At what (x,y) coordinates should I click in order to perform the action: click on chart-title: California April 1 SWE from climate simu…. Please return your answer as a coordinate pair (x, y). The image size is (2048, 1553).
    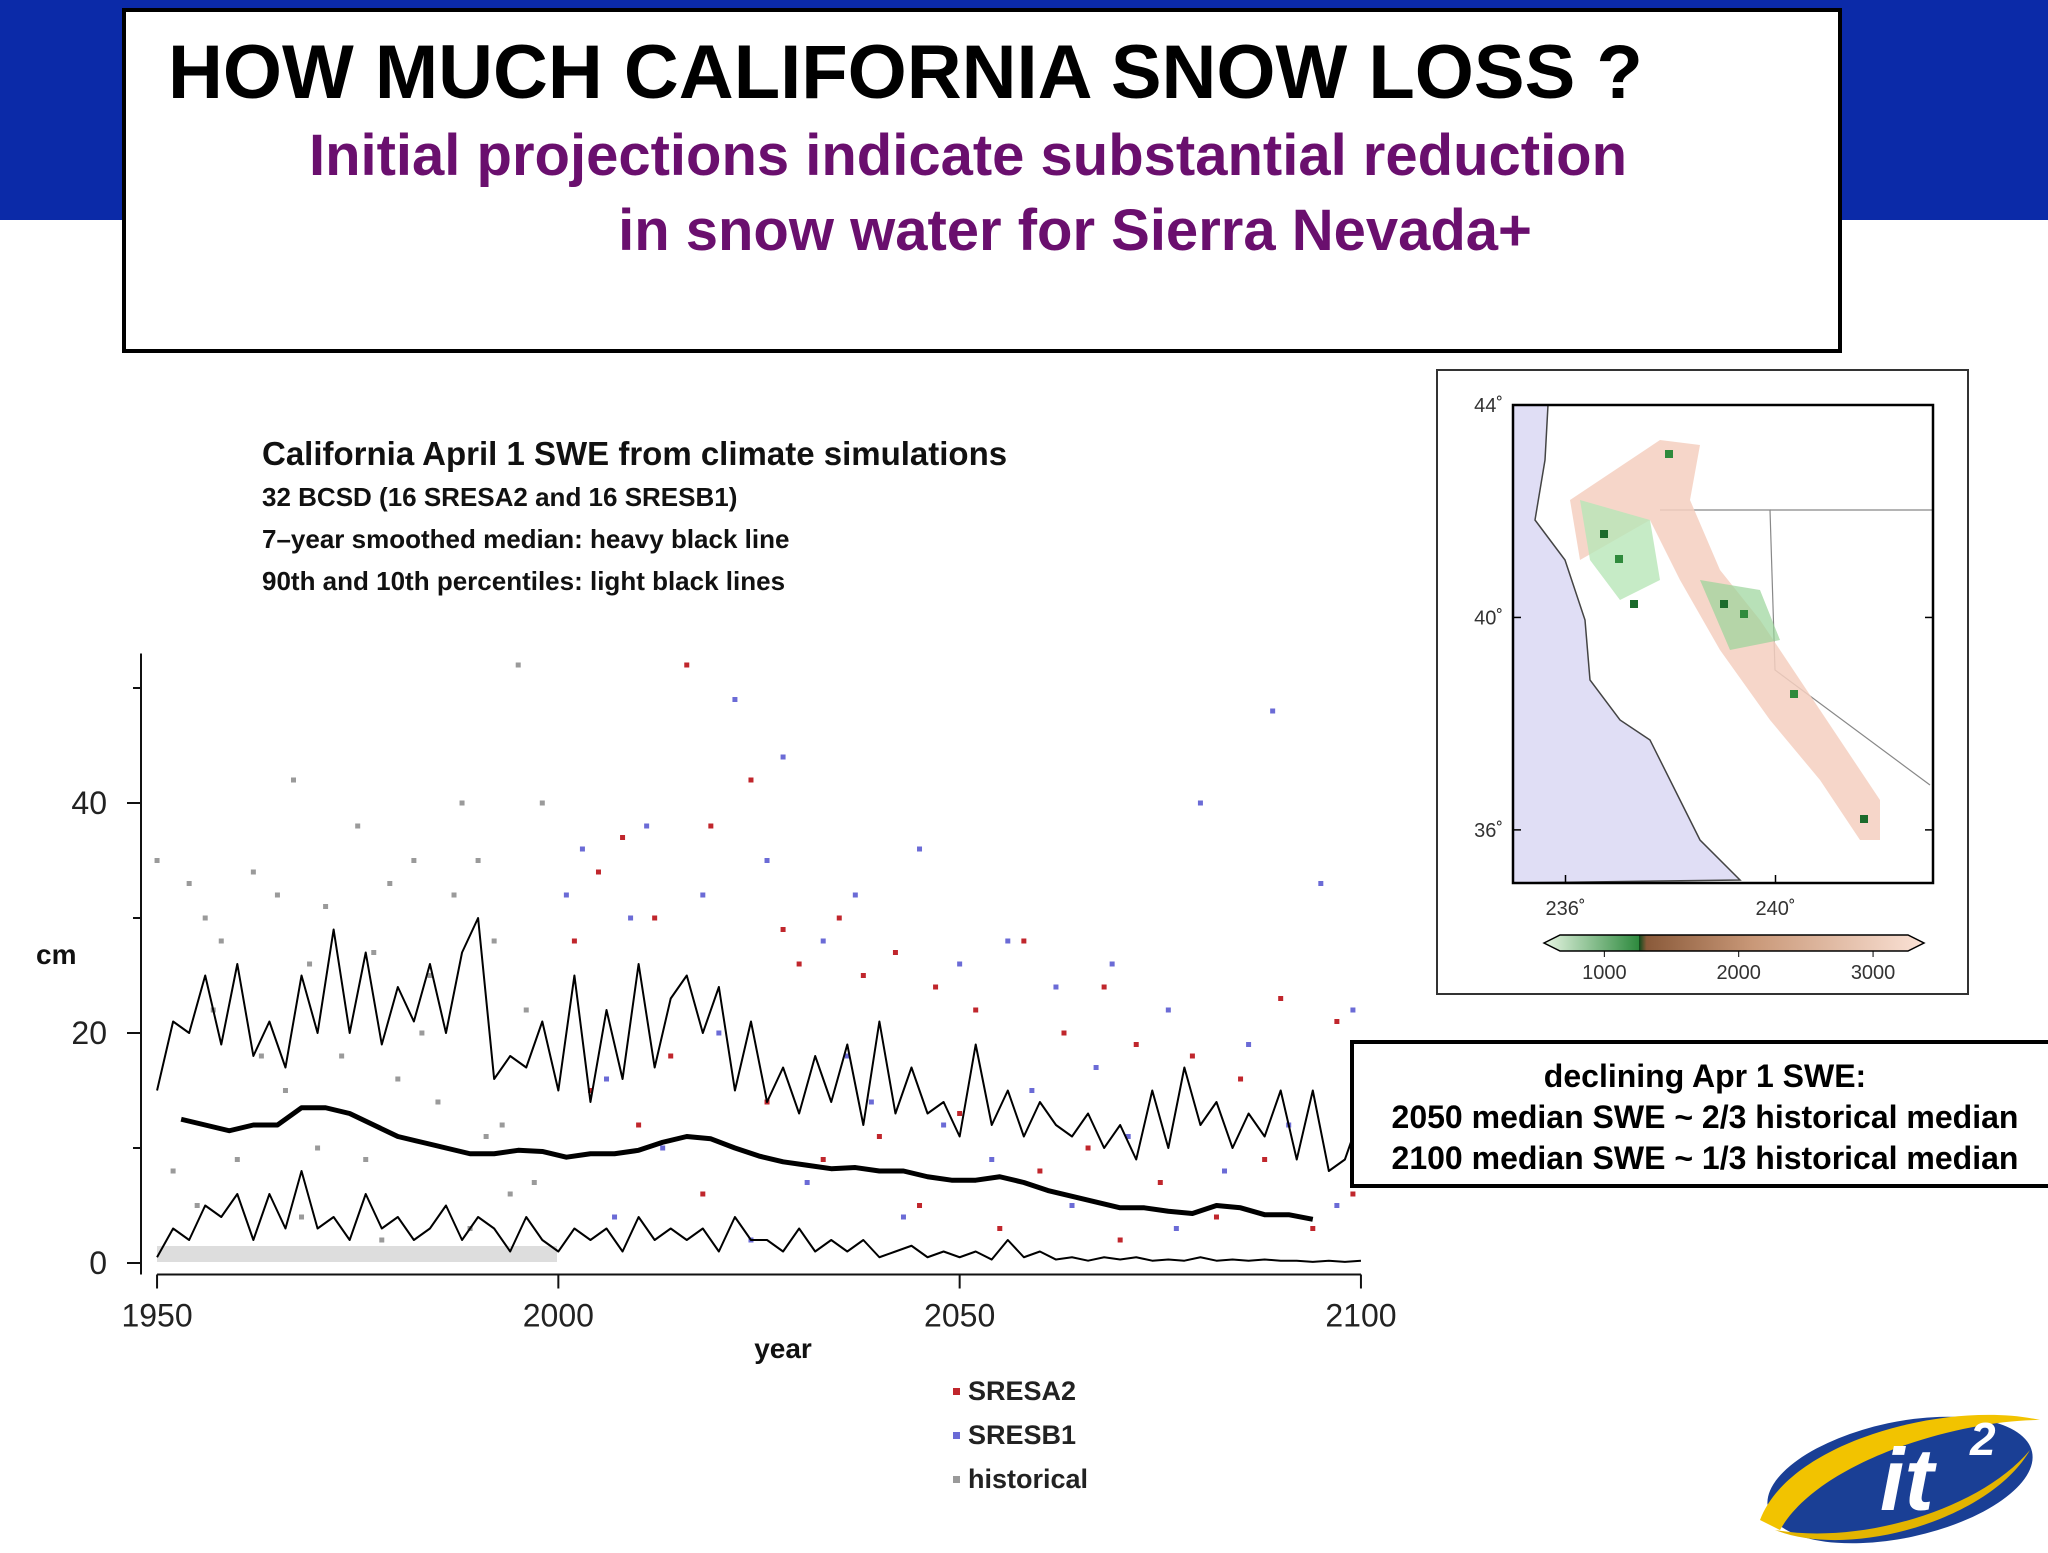
    Looking at the image, I should click on (634, 453).